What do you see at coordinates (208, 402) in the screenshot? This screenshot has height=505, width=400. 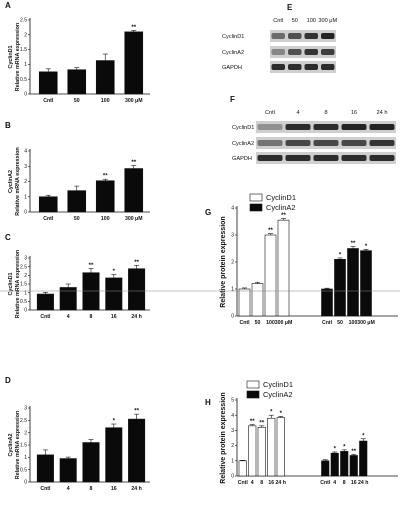 I see `panel-letter: H` at bounding box center [208, 402].